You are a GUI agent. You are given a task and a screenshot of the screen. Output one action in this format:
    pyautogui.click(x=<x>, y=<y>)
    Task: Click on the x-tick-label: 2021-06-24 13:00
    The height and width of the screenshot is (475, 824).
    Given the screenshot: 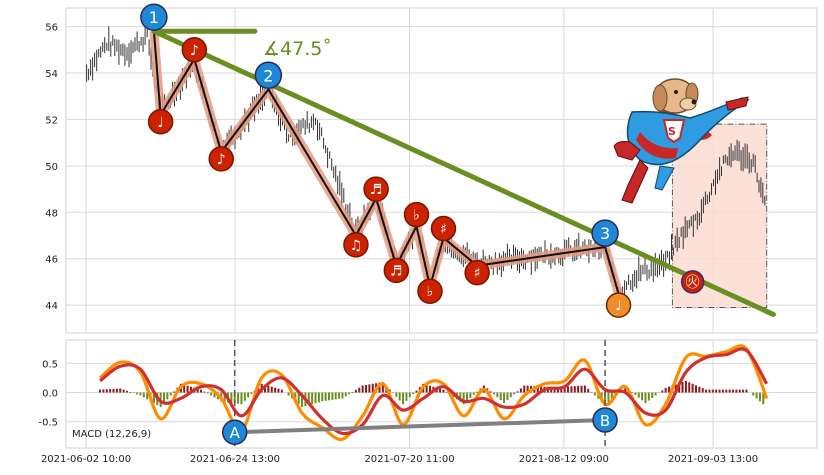 What is the action you would take?
    pyautogui.click(x=235, y=459)
    